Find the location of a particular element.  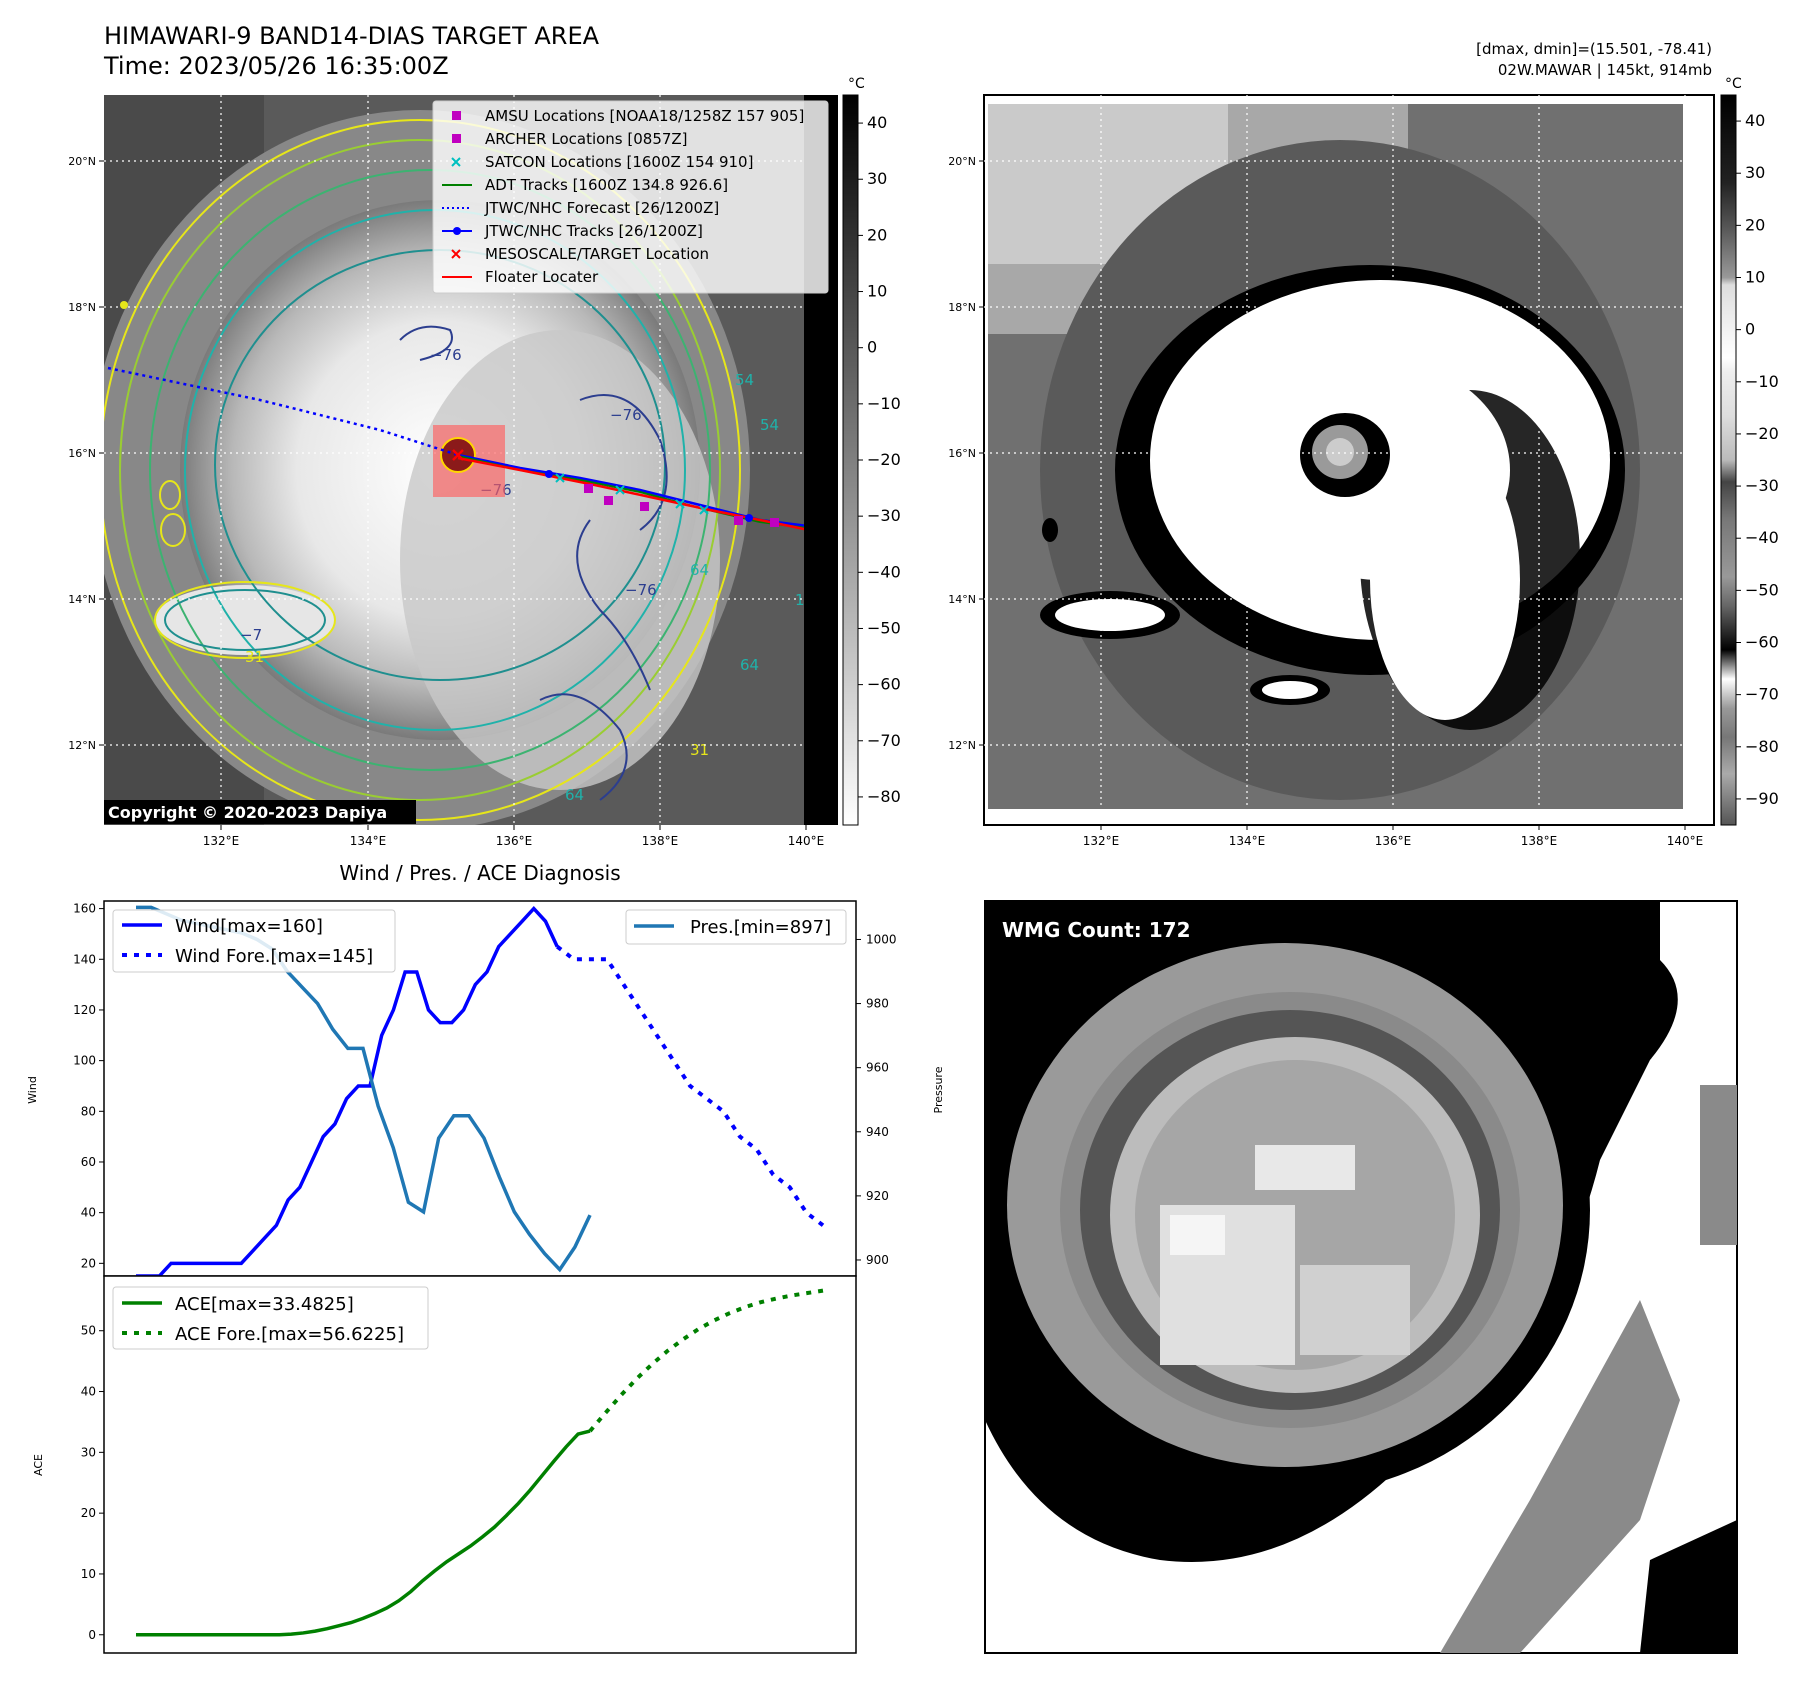

figure-time: Time: 2023/05/26 16:35:00Z is located at coordinates (276, 66).